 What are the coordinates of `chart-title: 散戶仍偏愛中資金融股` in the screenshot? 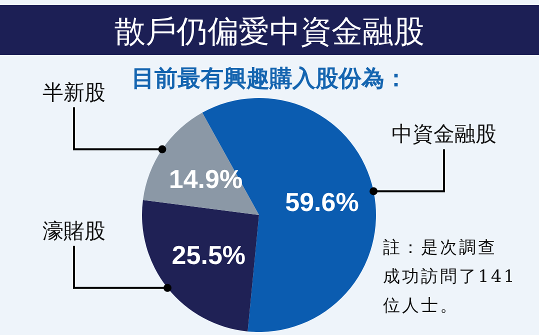 It's located at (269, 32).